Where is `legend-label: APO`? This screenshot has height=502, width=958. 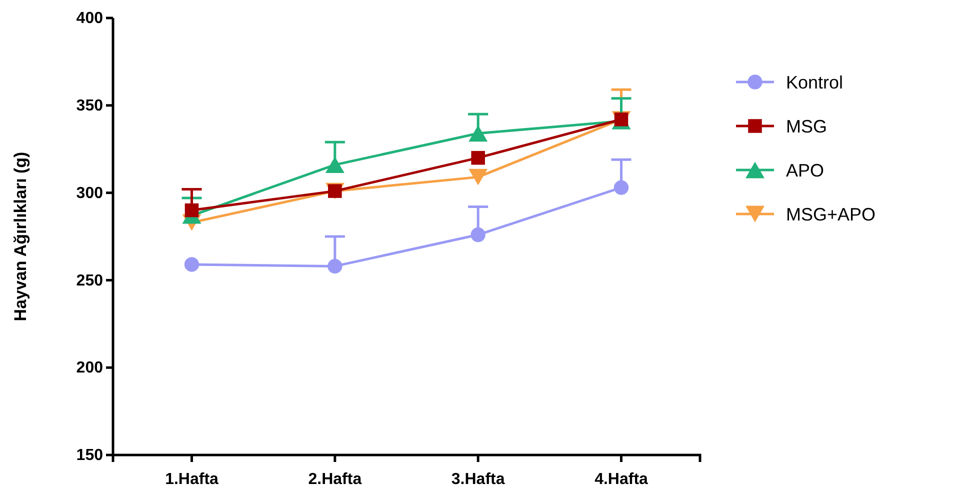
legend-label: APO is located at coordinates (805, 170).